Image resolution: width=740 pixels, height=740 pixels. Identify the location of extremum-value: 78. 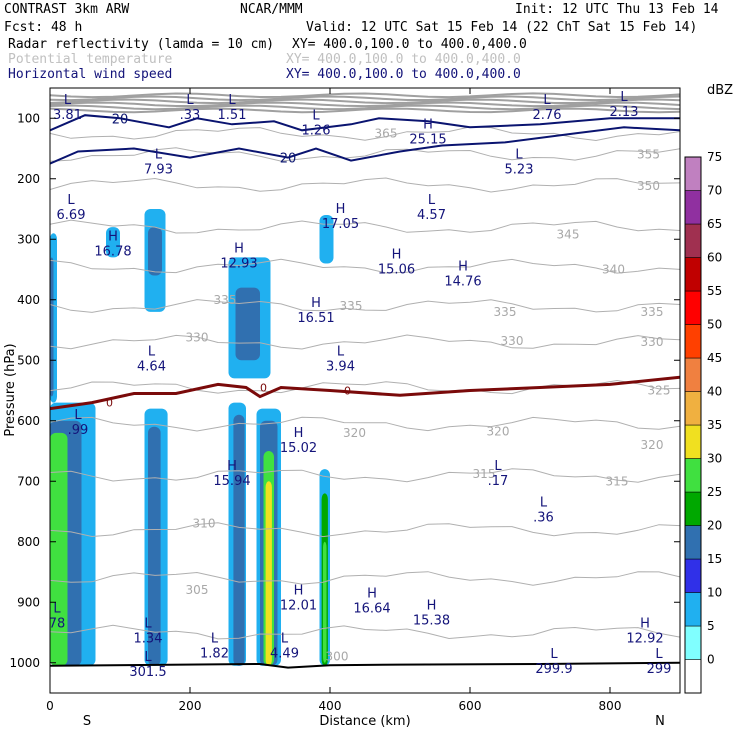
(57, 623).